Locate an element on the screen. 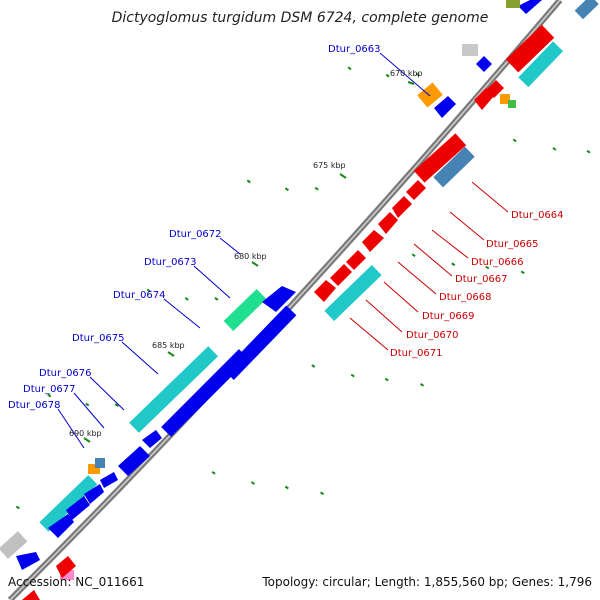 This screenshot has width=600, height=600. gene-label-Dtur_0672: Dtur_0672 is located at coordinates (195, 234).